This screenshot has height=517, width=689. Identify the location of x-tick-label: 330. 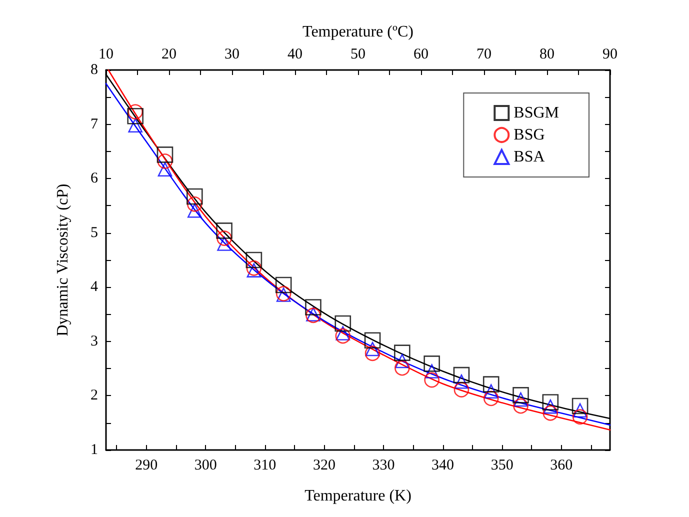
(383, 466).